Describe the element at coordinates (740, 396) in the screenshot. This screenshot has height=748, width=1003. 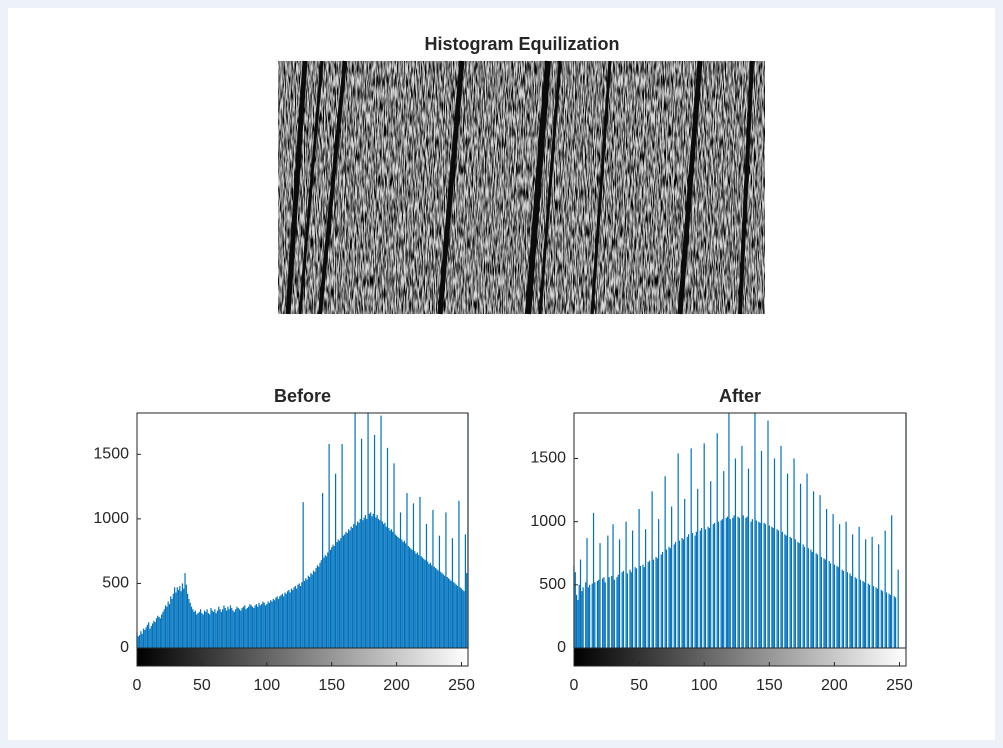
I see `chart-title: After` at that location.